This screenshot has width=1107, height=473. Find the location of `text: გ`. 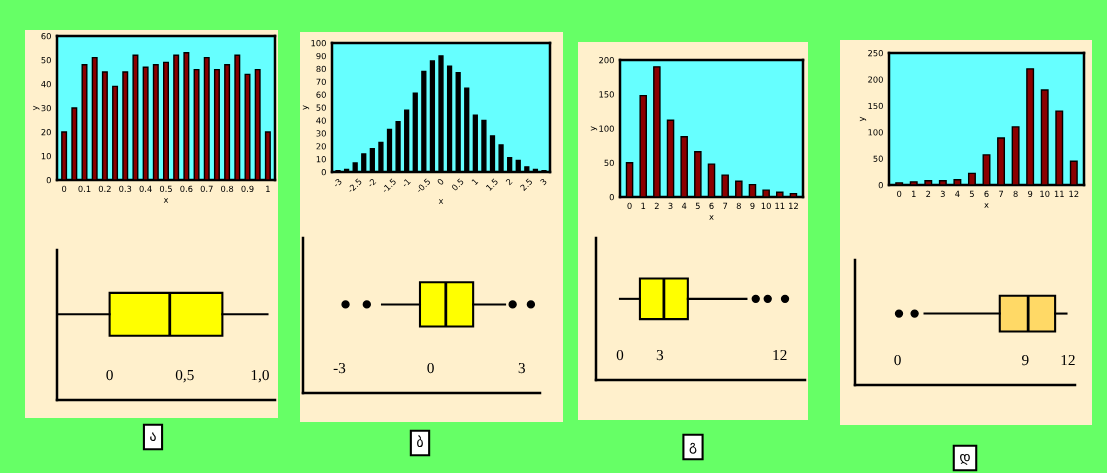

text: გ is located at coordinates (693, 448).